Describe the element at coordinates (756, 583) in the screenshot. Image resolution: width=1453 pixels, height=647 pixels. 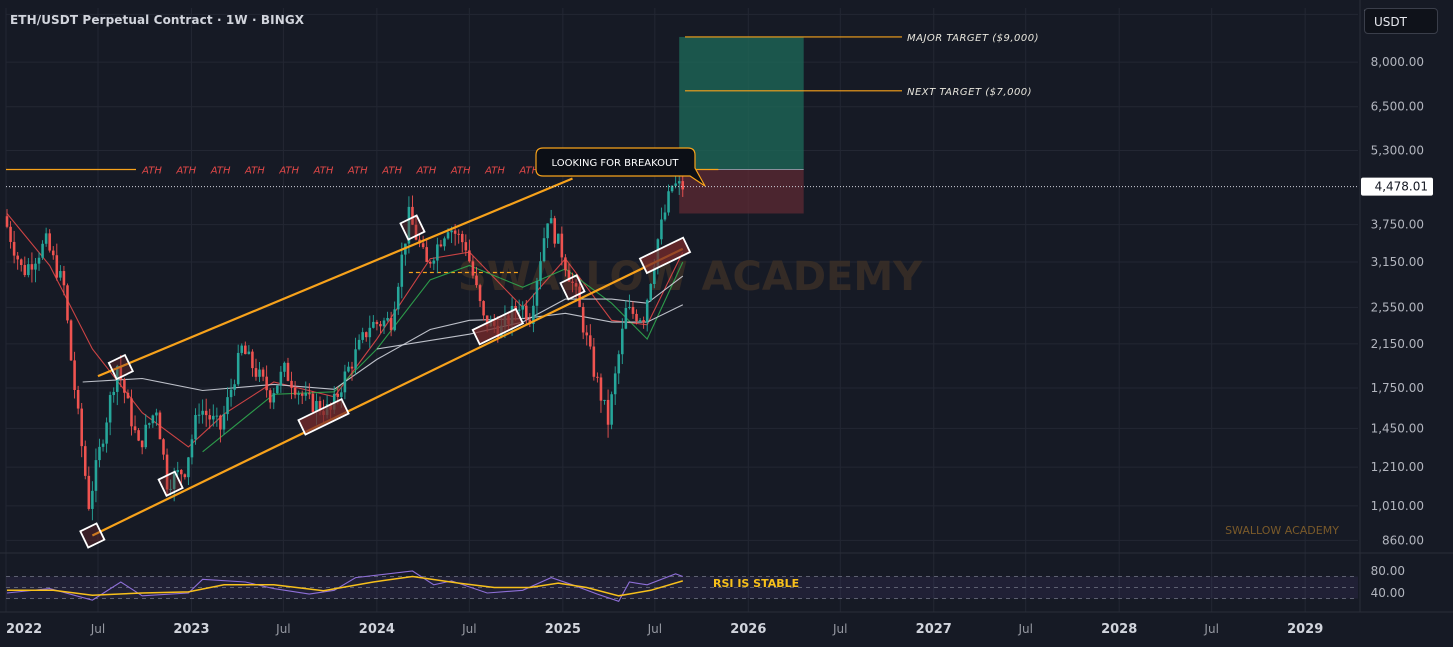
I see `rsi-note-label: RSI IS STABLE` at that location.